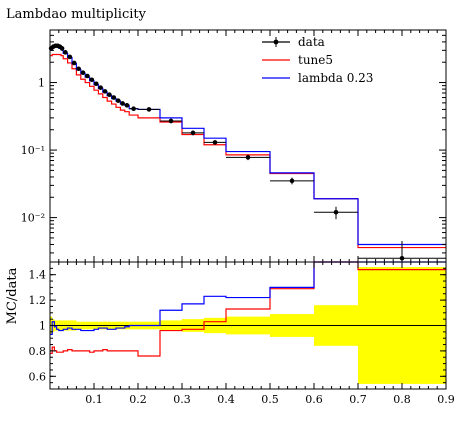 The width and height of the screenshot is (461, 422). What do you see at coordinates (182, 399) in the screenshot?
I see `x-tick-label: 0.3` at bounding box center [182, 399].